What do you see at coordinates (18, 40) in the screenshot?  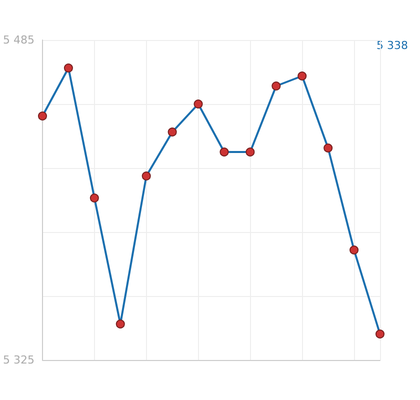 I see `y-tick-label: 5 485` at bounding box center [18, 40].